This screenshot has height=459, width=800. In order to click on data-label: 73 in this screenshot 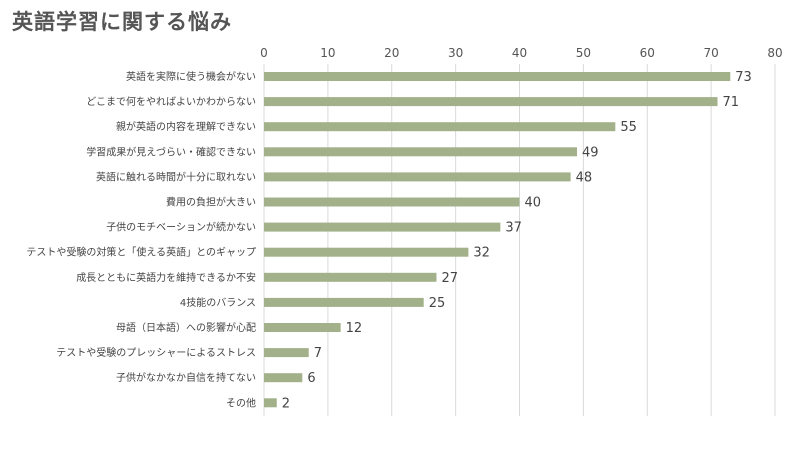, I will do `click(743, 77)`.